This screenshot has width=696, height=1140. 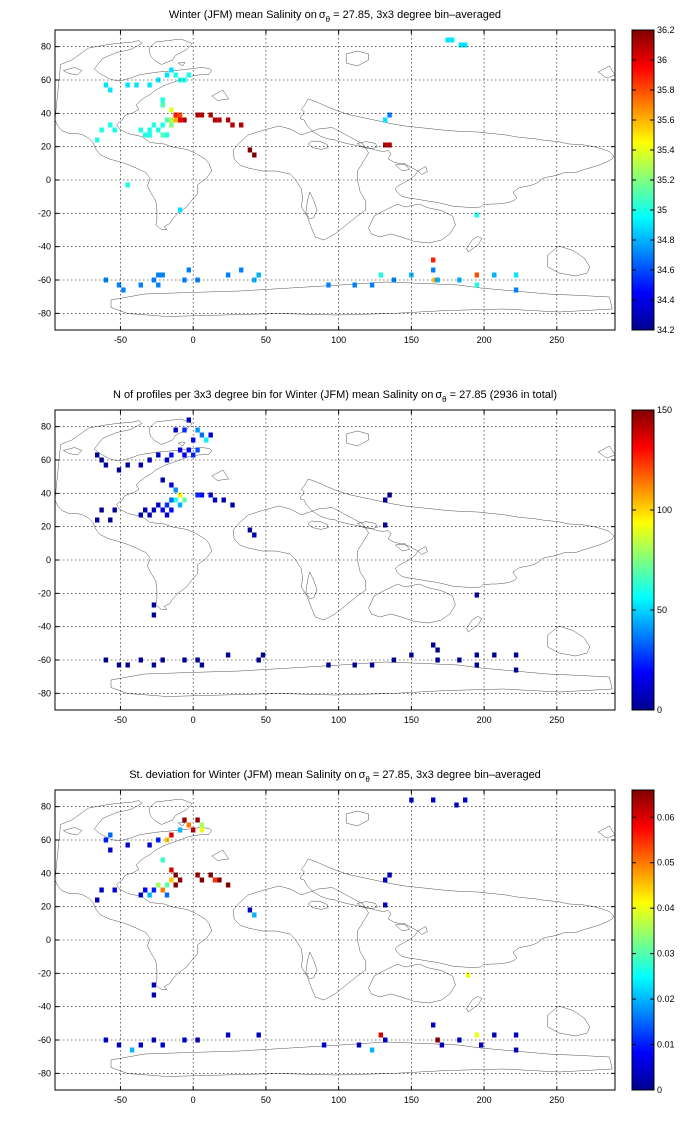 I want to click on x-tick-label: -50, so click(x=120, y=340).